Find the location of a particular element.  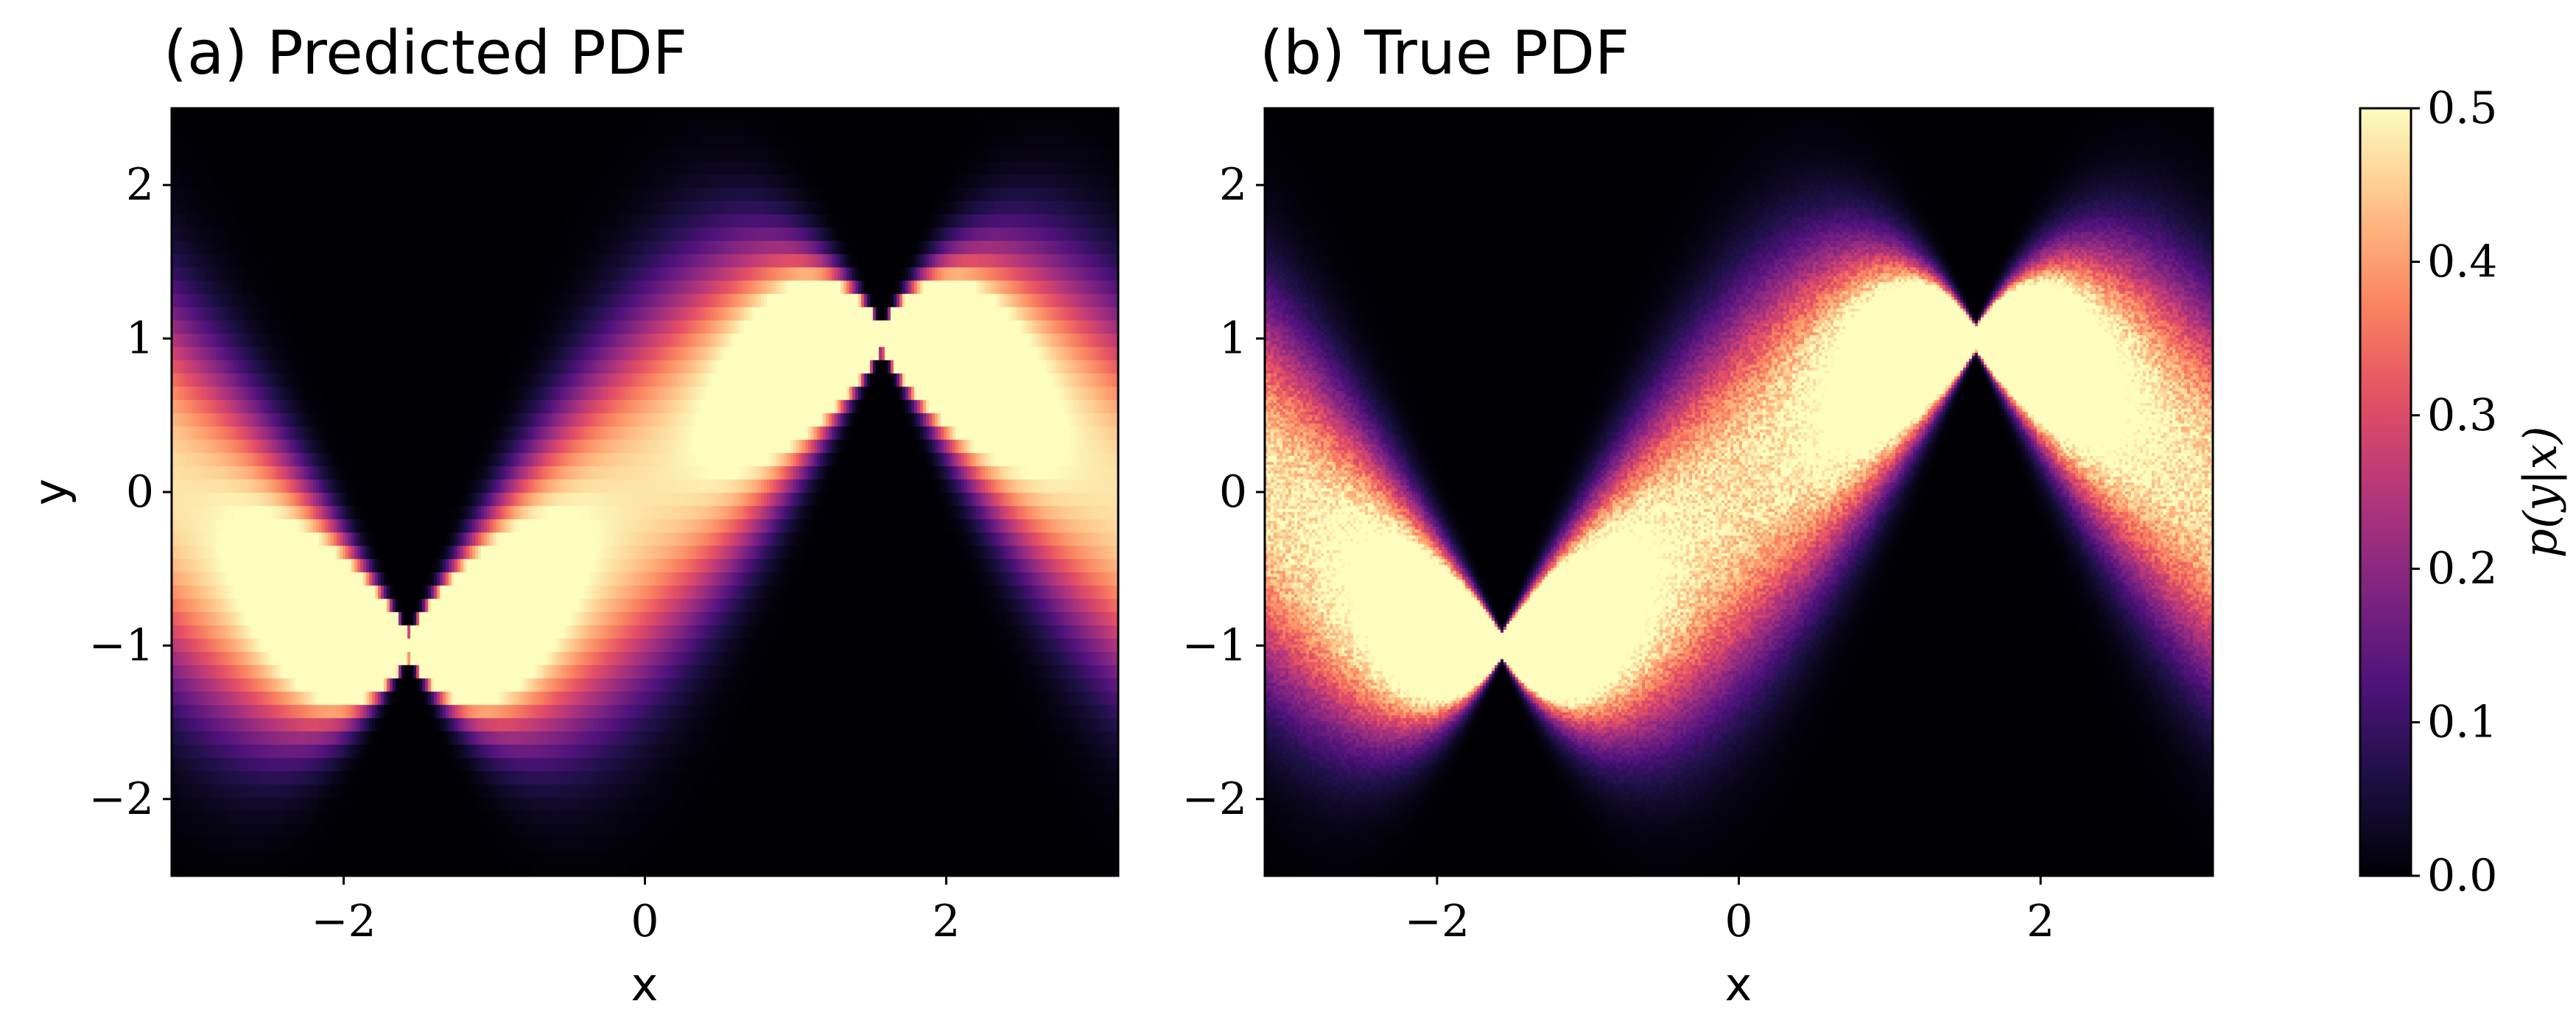

colorbar-tick-label: 0.1 is located at coordinates (2462, 722).